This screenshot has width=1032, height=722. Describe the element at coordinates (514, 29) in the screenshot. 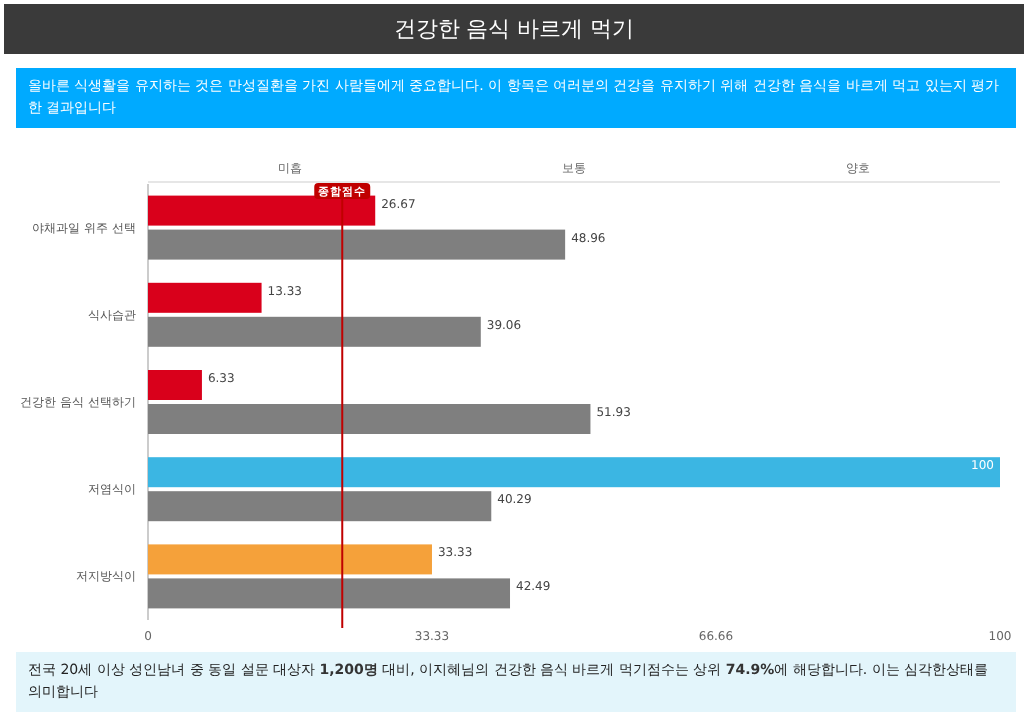

I see `chart-title: 건강한 음식 바르게 먹기` at that location.